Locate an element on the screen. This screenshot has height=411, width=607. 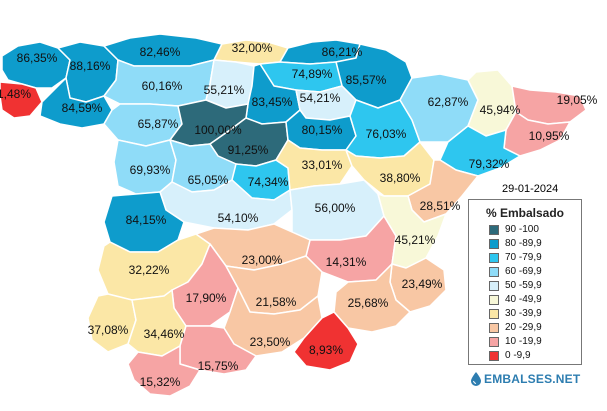
legend-label: 0 -9,9 is located at coordinates (518, 355).